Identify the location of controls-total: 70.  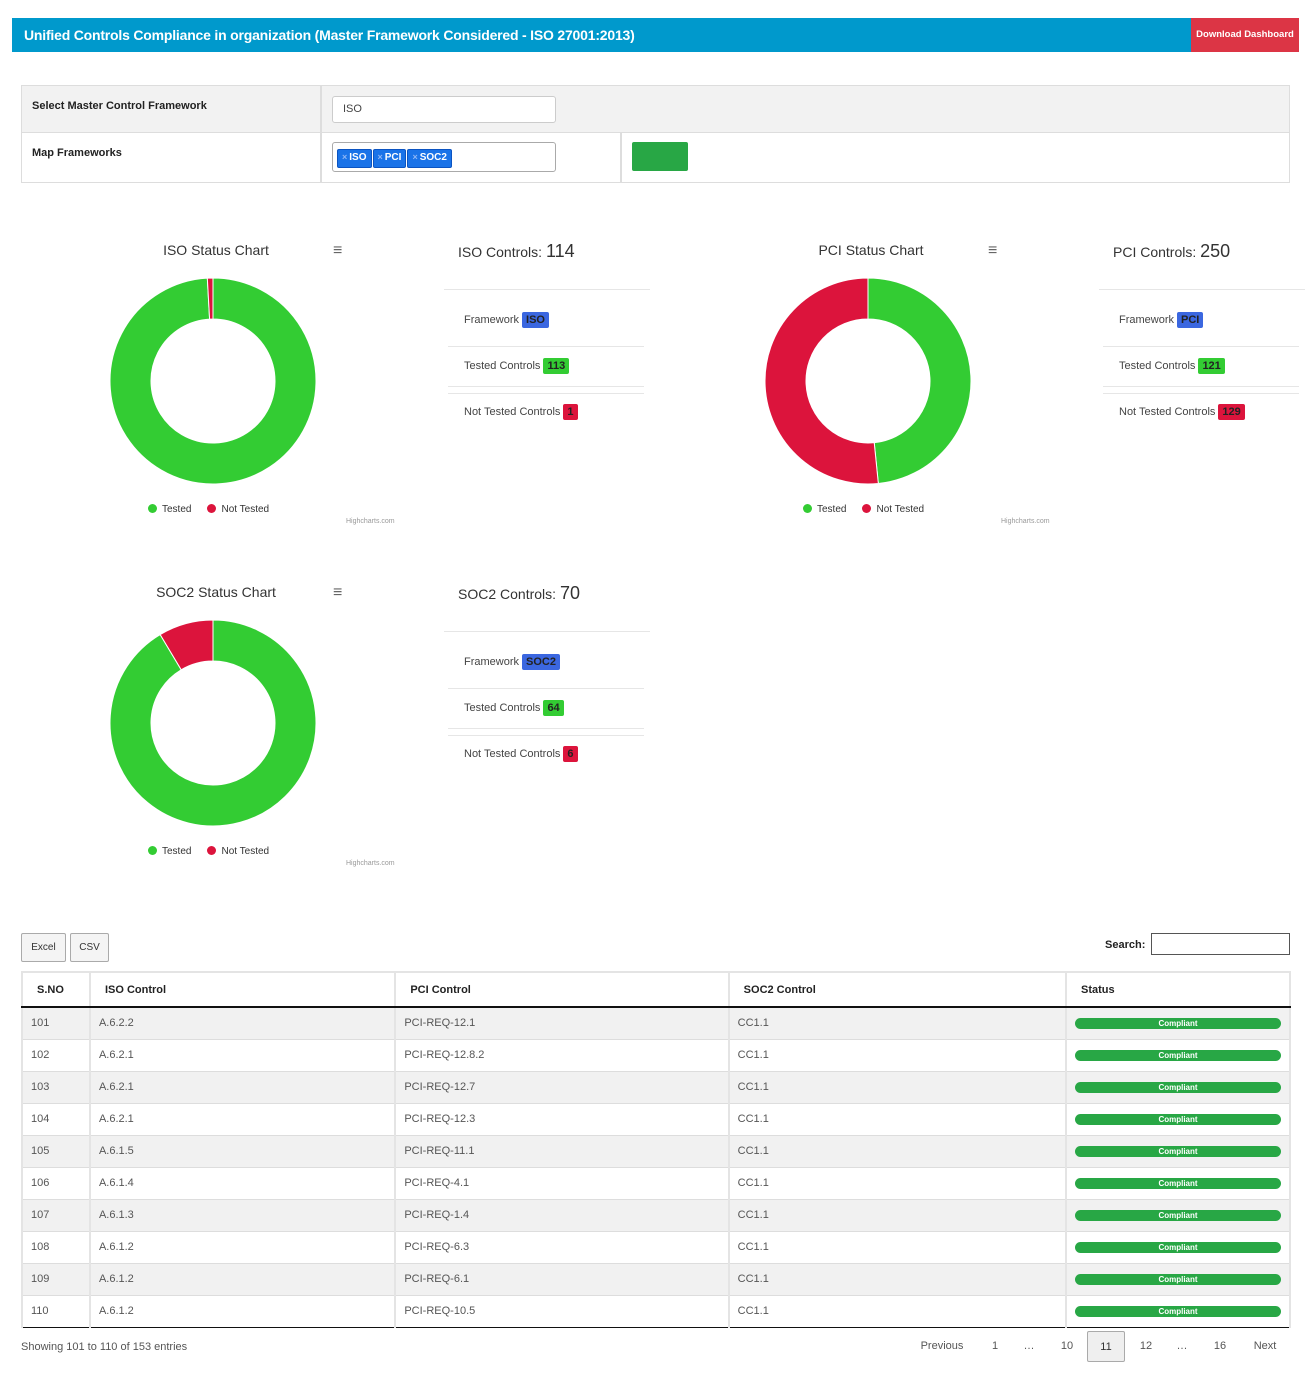
(569, 593).